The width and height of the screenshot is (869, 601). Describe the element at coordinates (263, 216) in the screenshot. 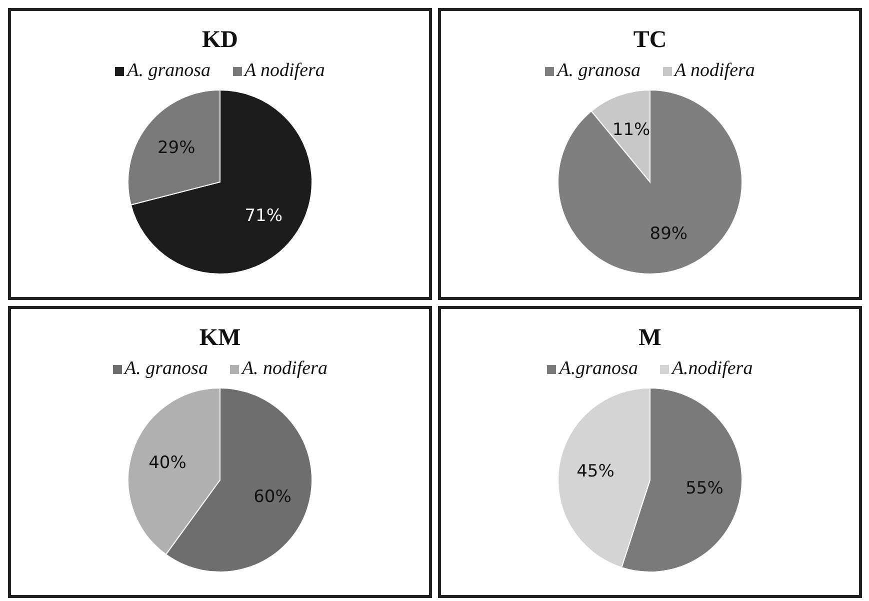

I see `data-label: 71%` at that location.